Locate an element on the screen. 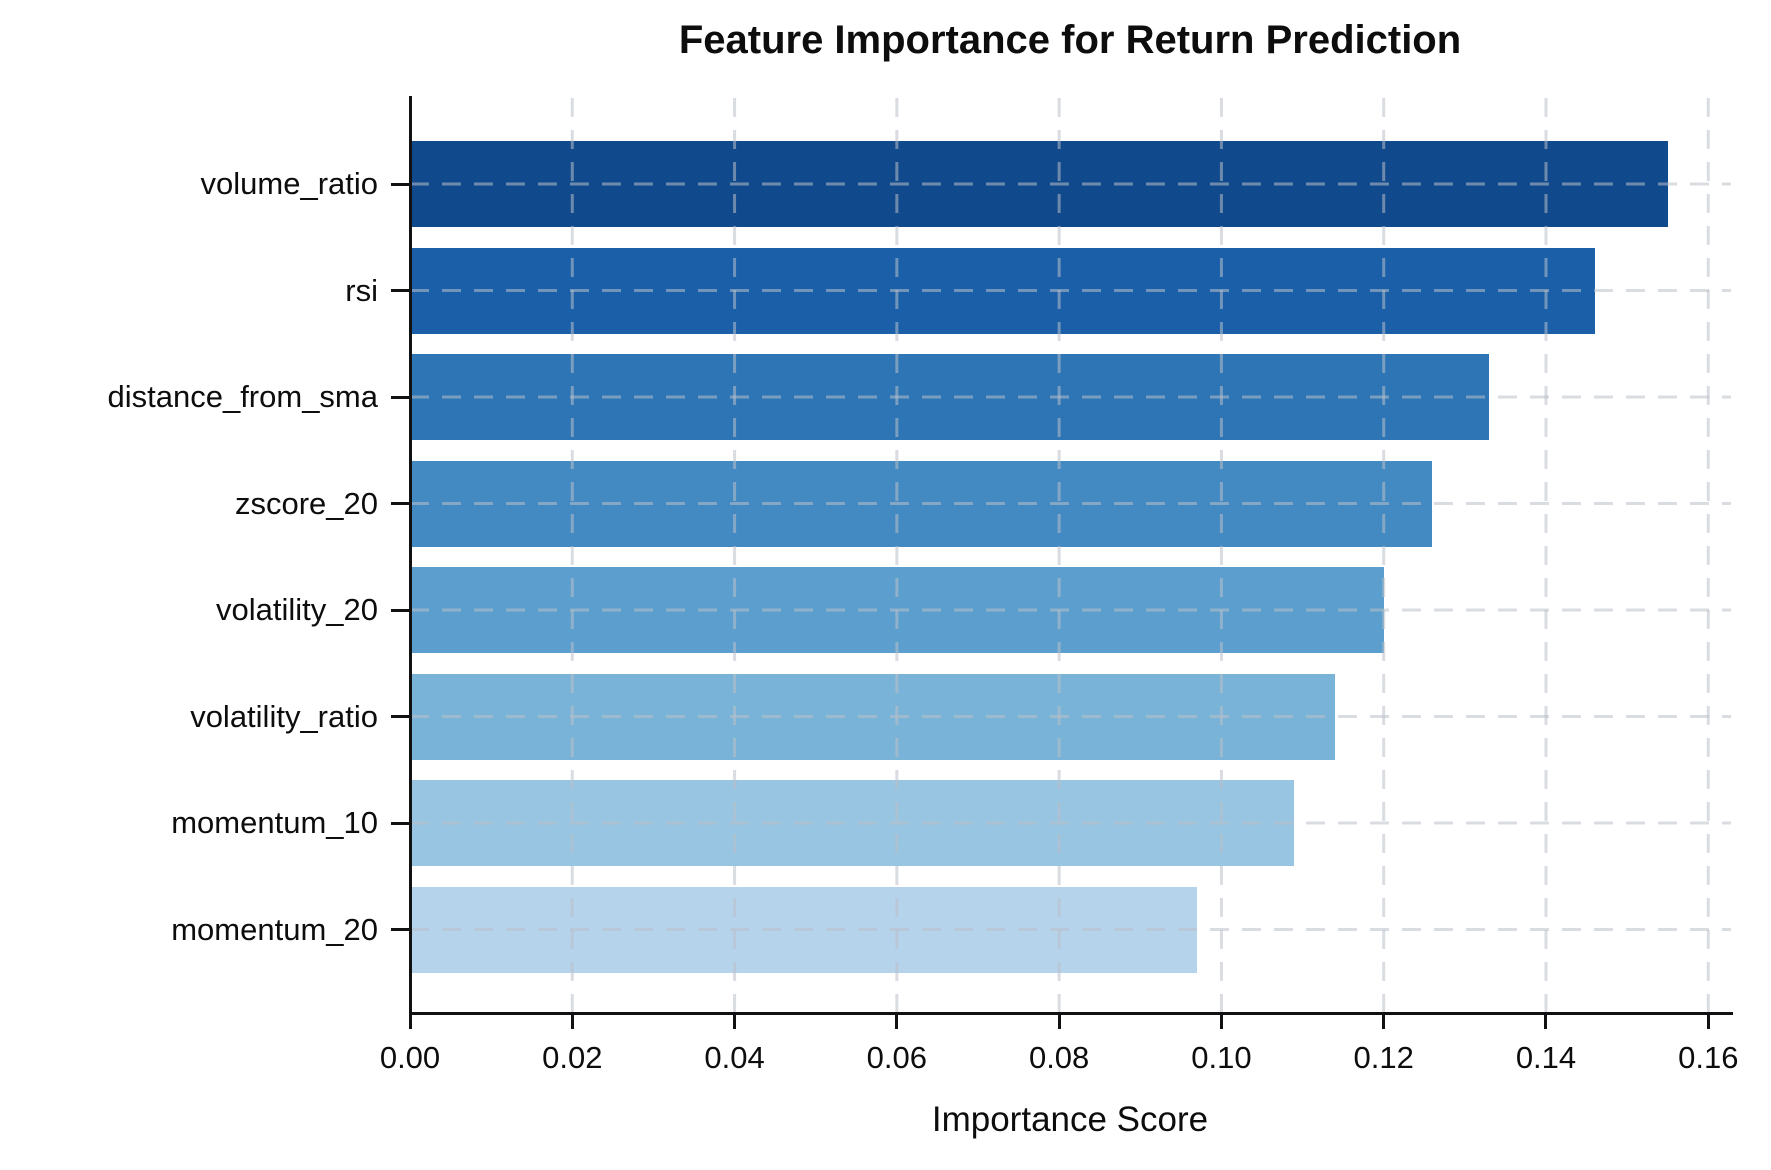 Image resolution: width=1771 pixels, height=1170 pixels. x-tick-0.06 is located at coordinates (897, 1021).